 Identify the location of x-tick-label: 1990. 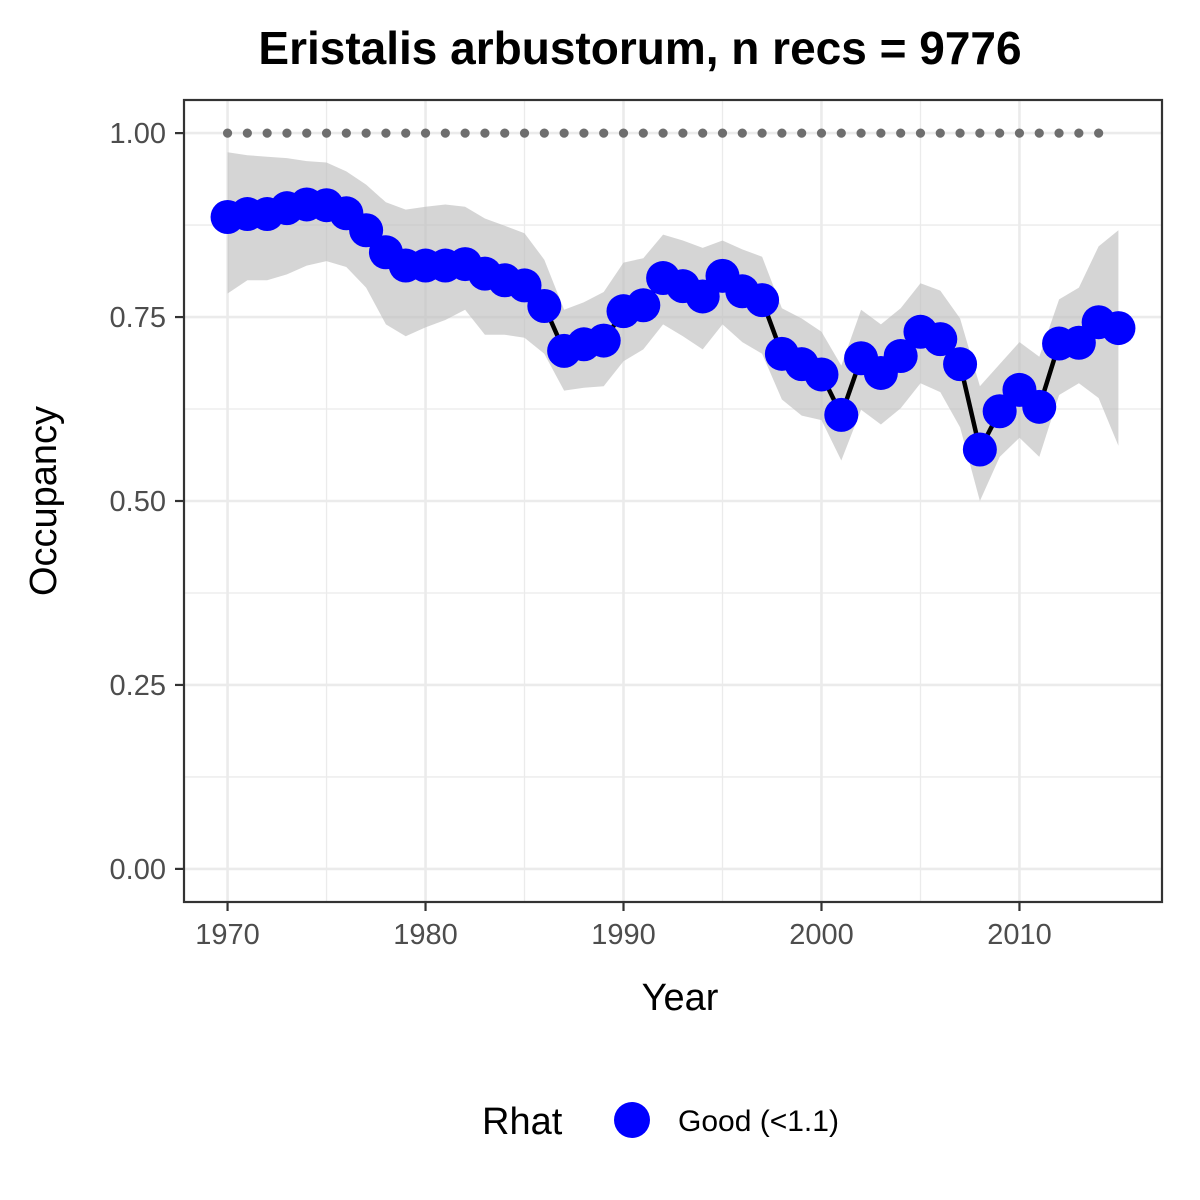
(623, 935).